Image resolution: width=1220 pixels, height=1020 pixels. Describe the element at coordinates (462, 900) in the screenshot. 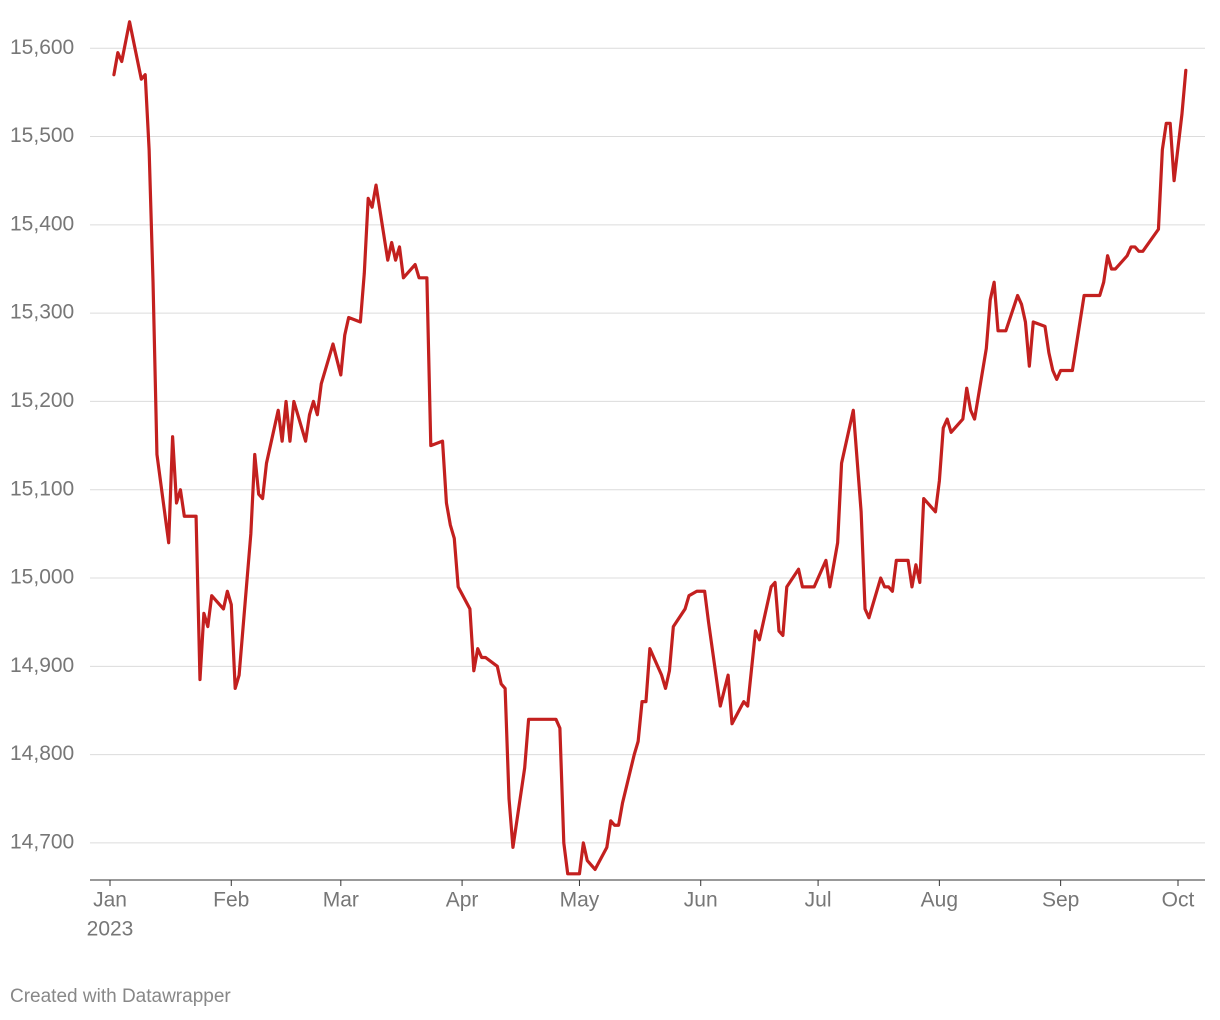

I see `x-tick-label: Apr` at that location.